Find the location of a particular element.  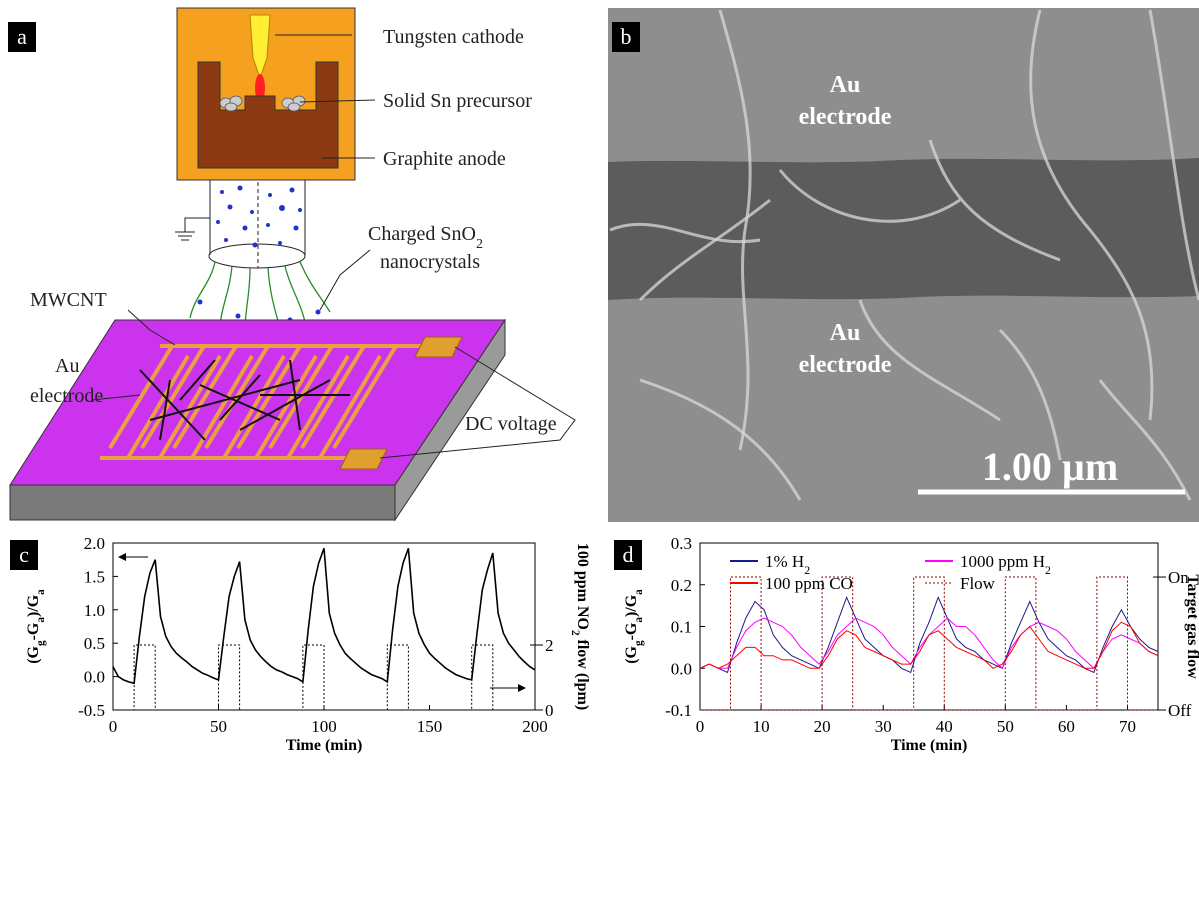

x-tick-label: 40 is located at coordinates (944, 726).